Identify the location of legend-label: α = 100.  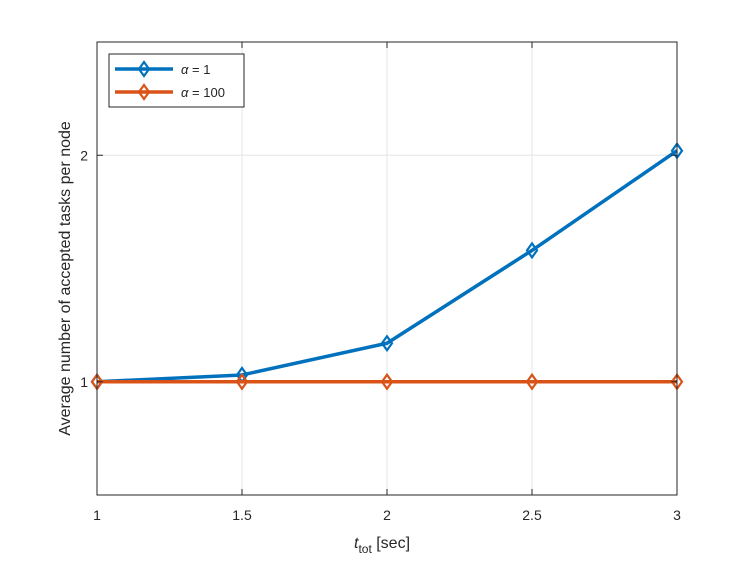
(203, 92).